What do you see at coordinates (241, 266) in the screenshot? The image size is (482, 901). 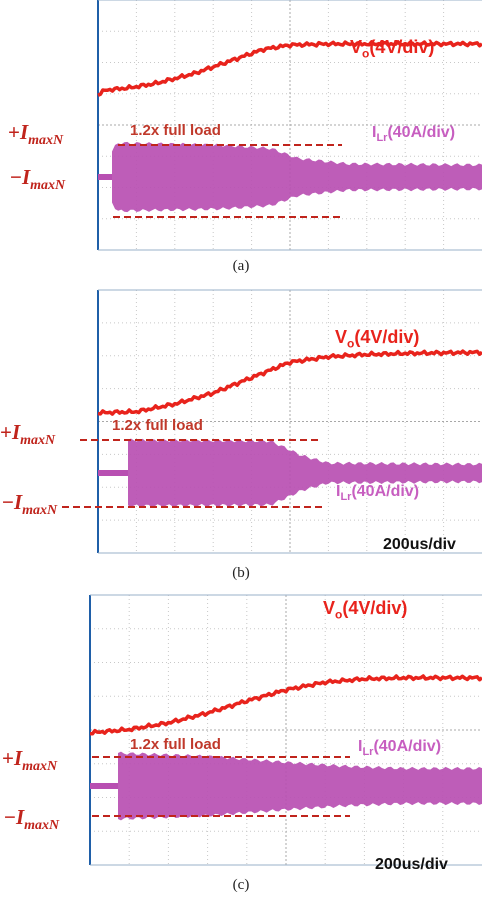 I see `caption-a: (a)` at bounding box center [241, 266].